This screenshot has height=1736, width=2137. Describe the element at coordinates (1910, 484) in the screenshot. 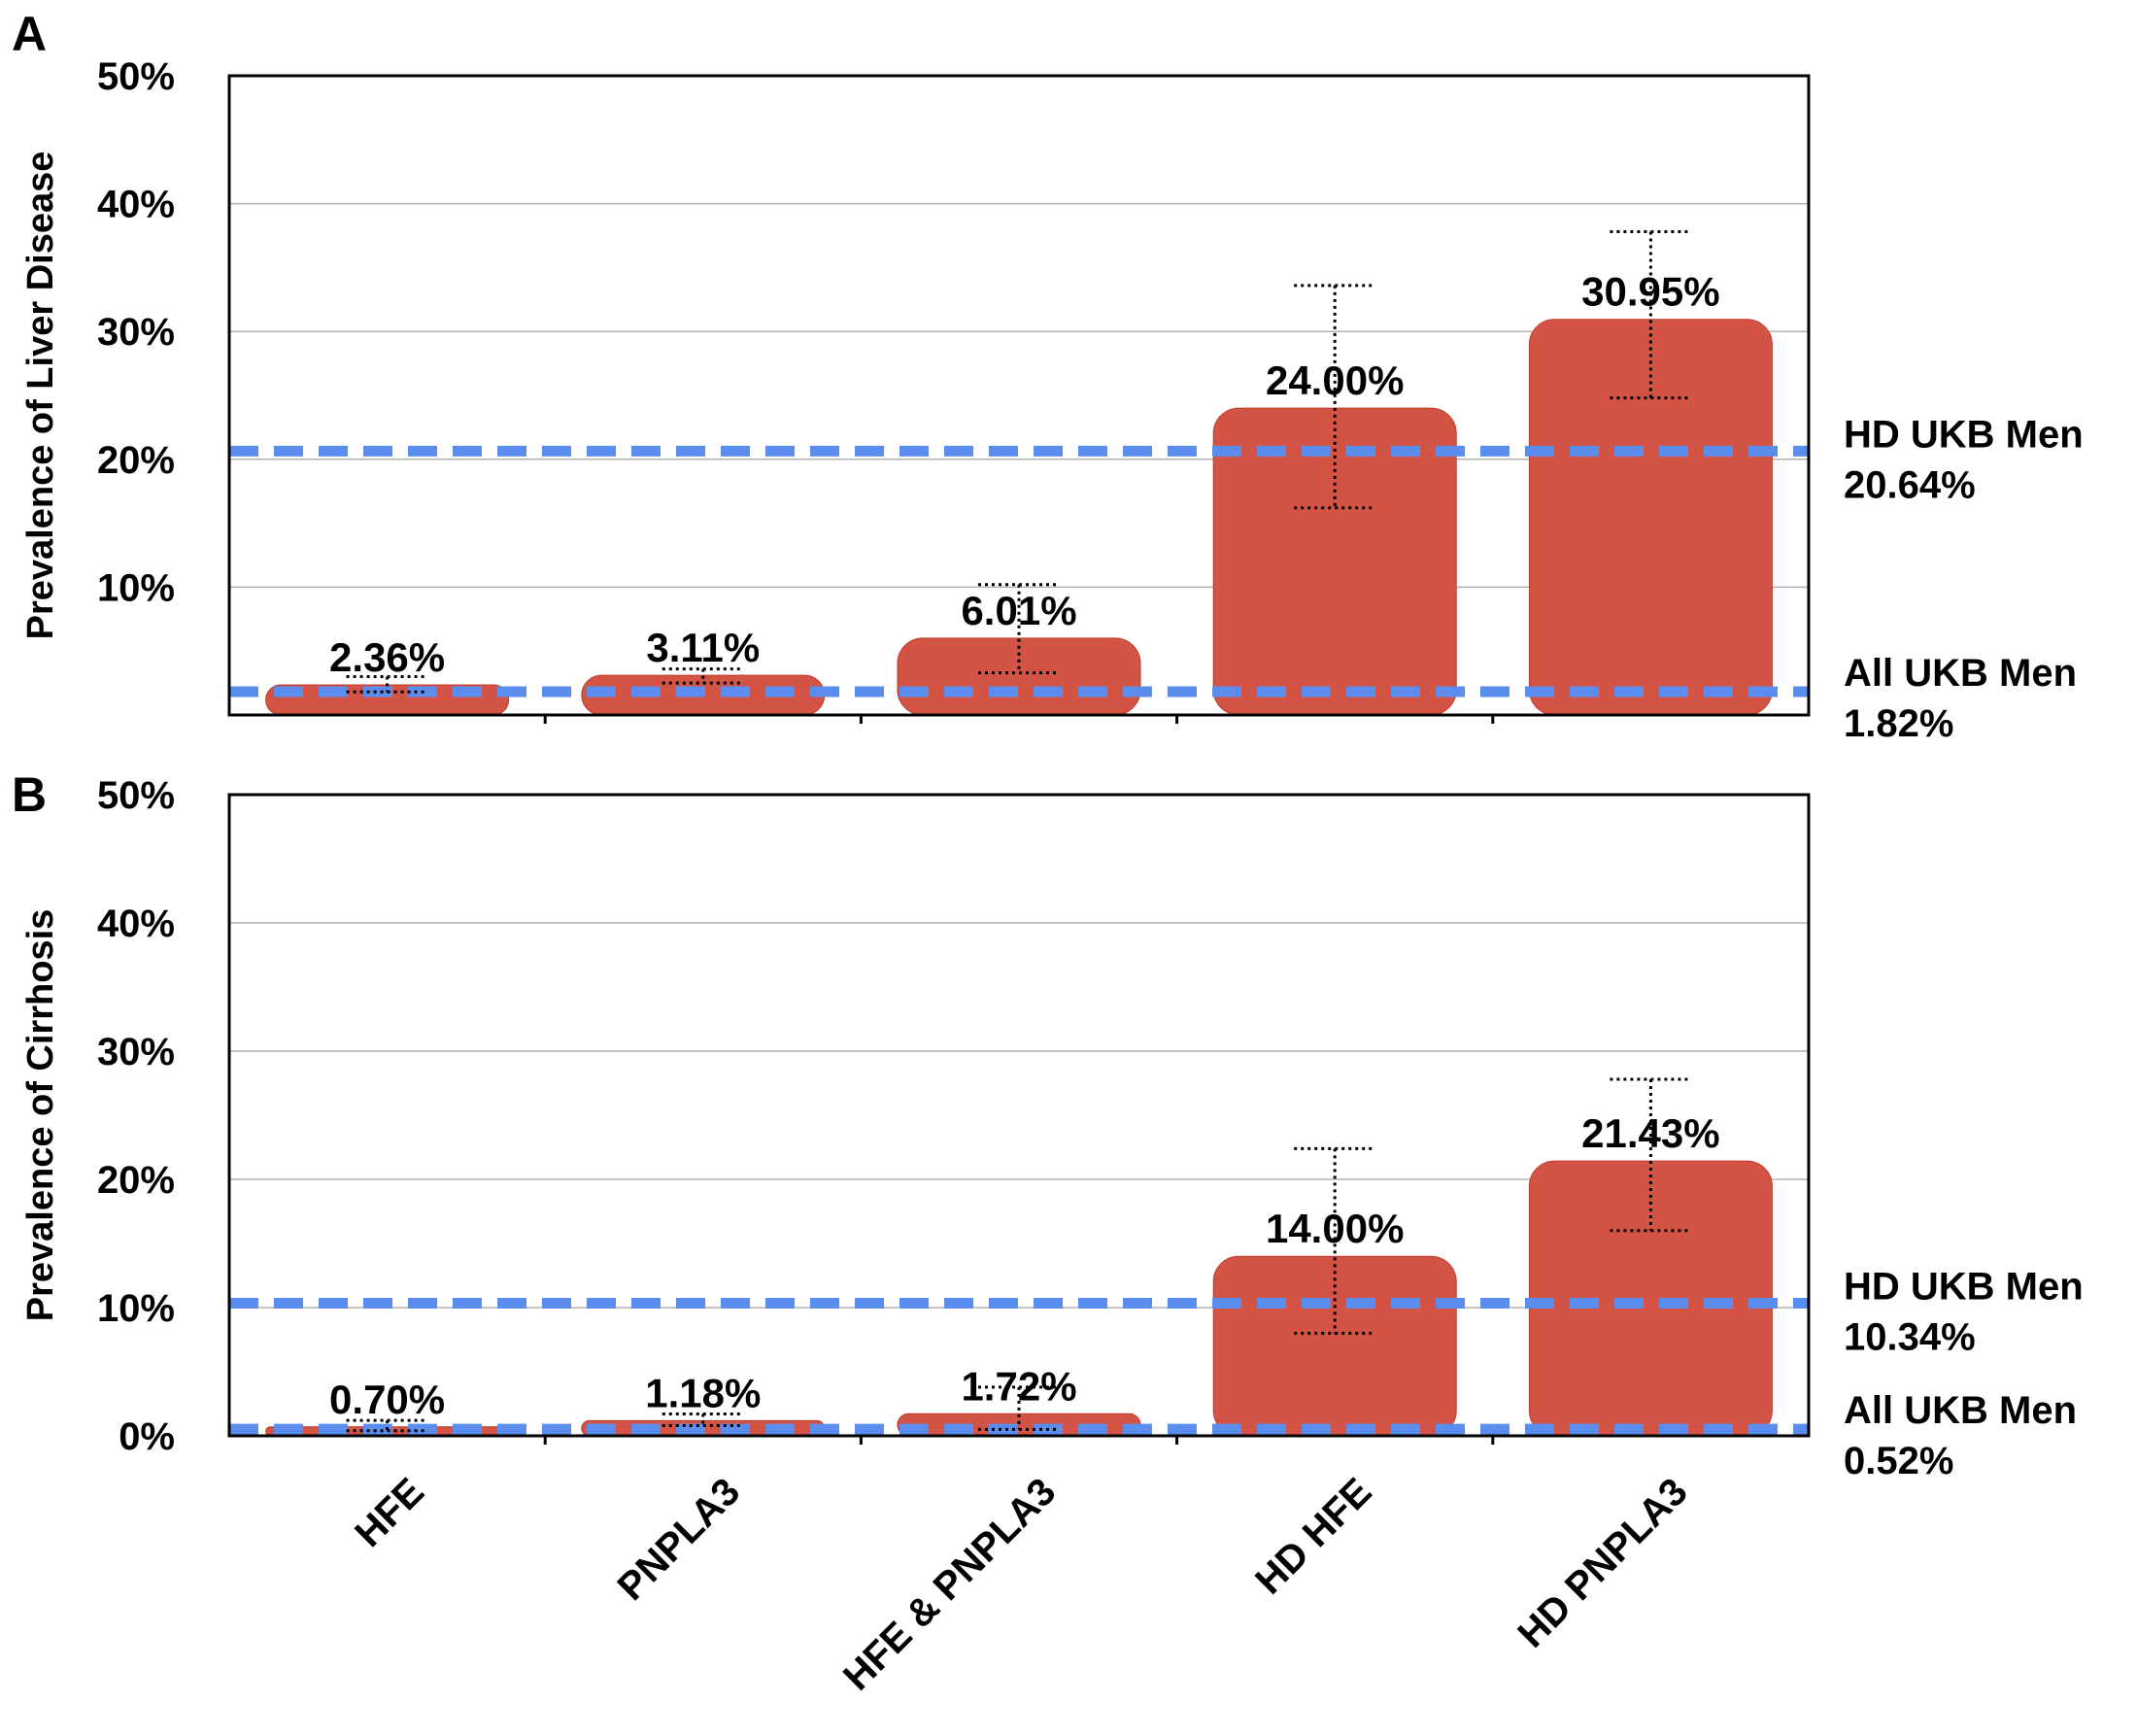

I see `reference-label-value: 20.64%` at that location.